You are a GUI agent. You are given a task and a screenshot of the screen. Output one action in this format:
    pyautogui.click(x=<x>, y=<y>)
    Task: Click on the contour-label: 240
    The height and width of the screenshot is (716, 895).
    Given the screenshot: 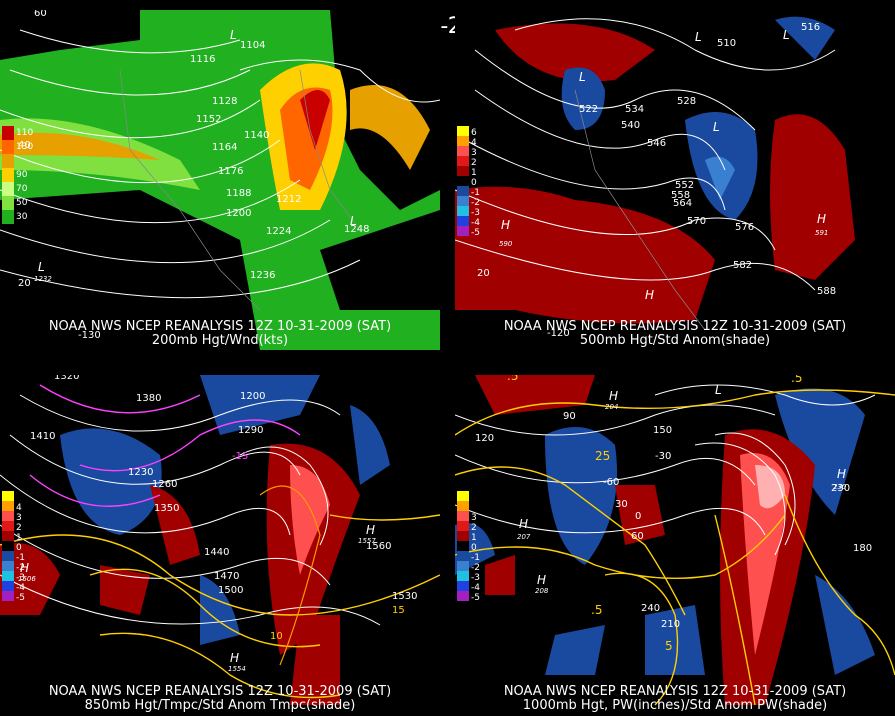 What is the action you would take?
    pyautogui.click(x=651, y=608)
    